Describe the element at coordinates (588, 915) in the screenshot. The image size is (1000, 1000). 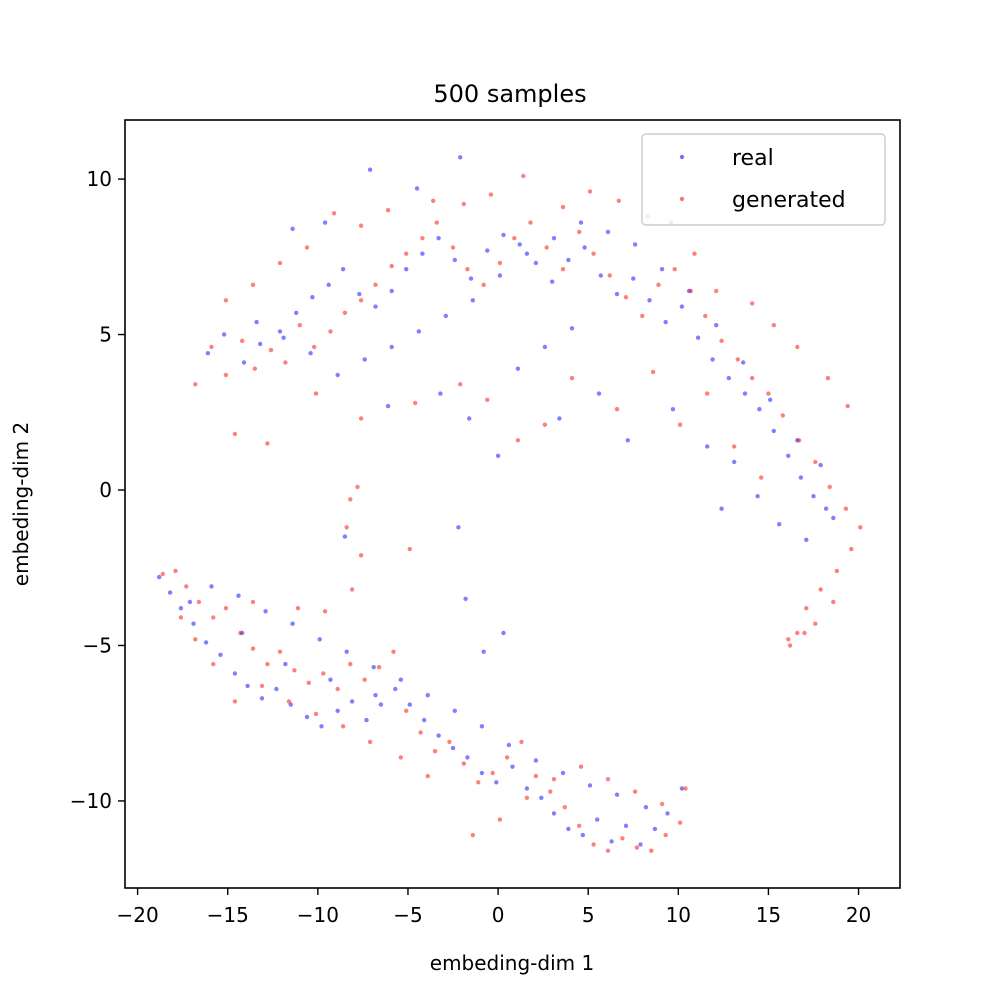
I see `x-tick-label: 5` at that location.